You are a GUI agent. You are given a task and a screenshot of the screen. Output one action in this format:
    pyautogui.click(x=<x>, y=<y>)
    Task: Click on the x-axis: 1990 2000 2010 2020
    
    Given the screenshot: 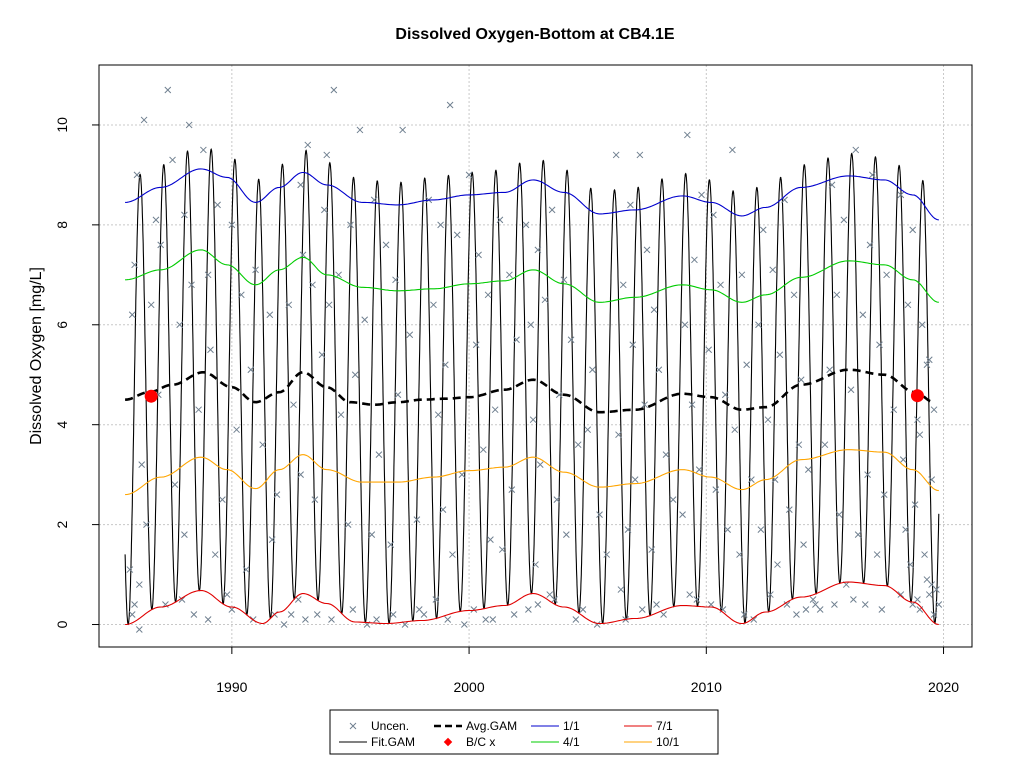 What is the action you would take?
    pyautogui.click(x=587, y=671)
    